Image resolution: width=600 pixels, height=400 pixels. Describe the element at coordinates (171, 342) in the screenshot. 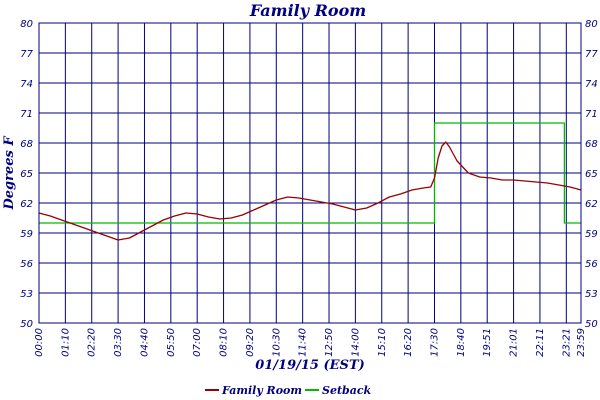

I see `x-tick-label: 05:50` at that location.